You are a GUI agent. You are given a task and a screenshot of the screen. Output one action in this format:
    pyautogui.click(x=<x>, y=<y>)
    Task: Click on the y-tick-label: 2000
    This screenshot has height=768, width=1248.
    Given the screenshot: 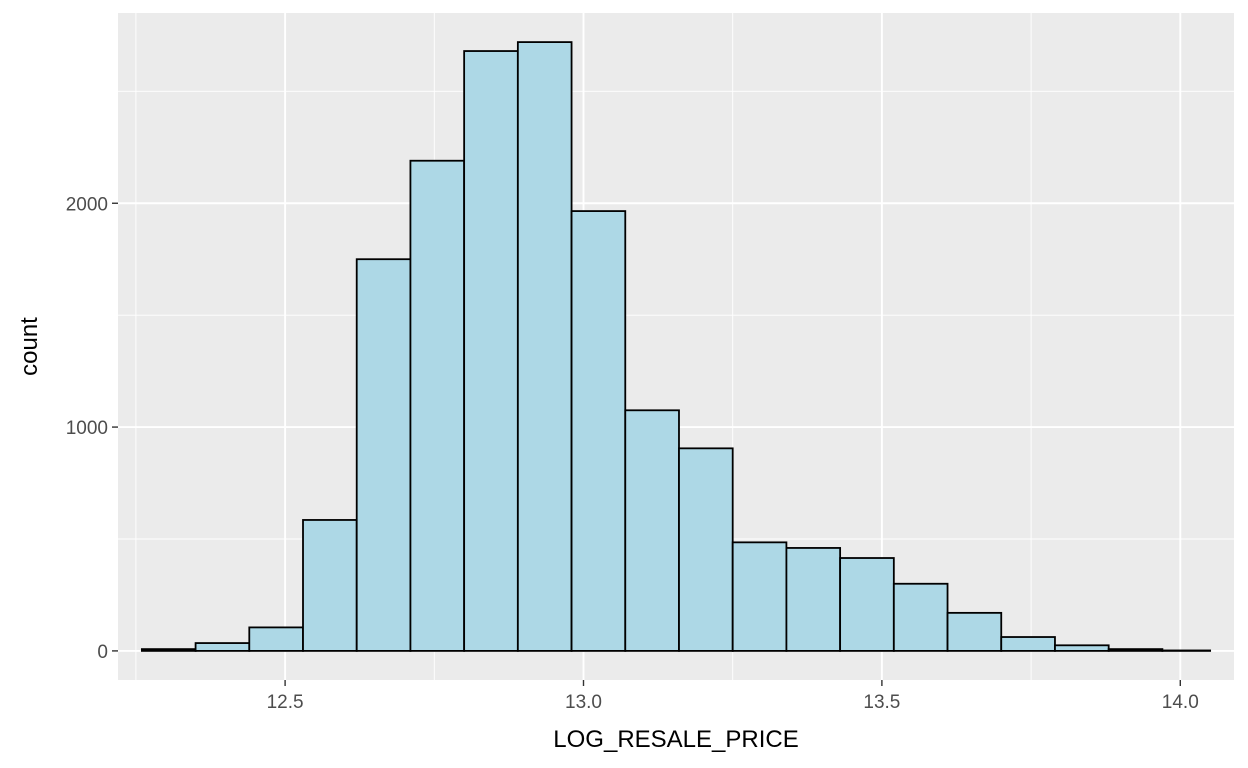 What is the action you would take?
    pyautogui.click(x=87, y=204)
    